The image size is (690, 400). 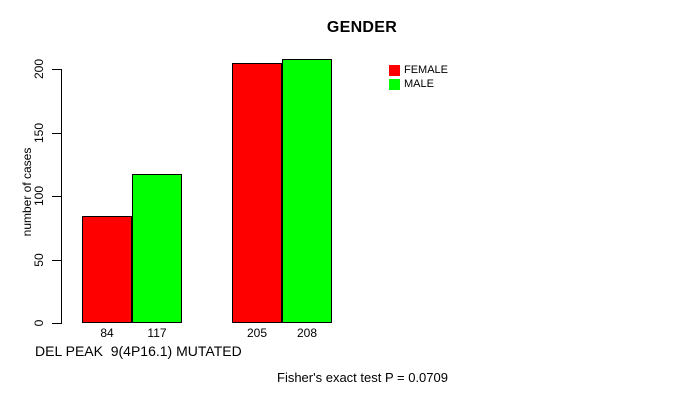 I want to click on legend-label: MALE, so click(x=419, y=84).